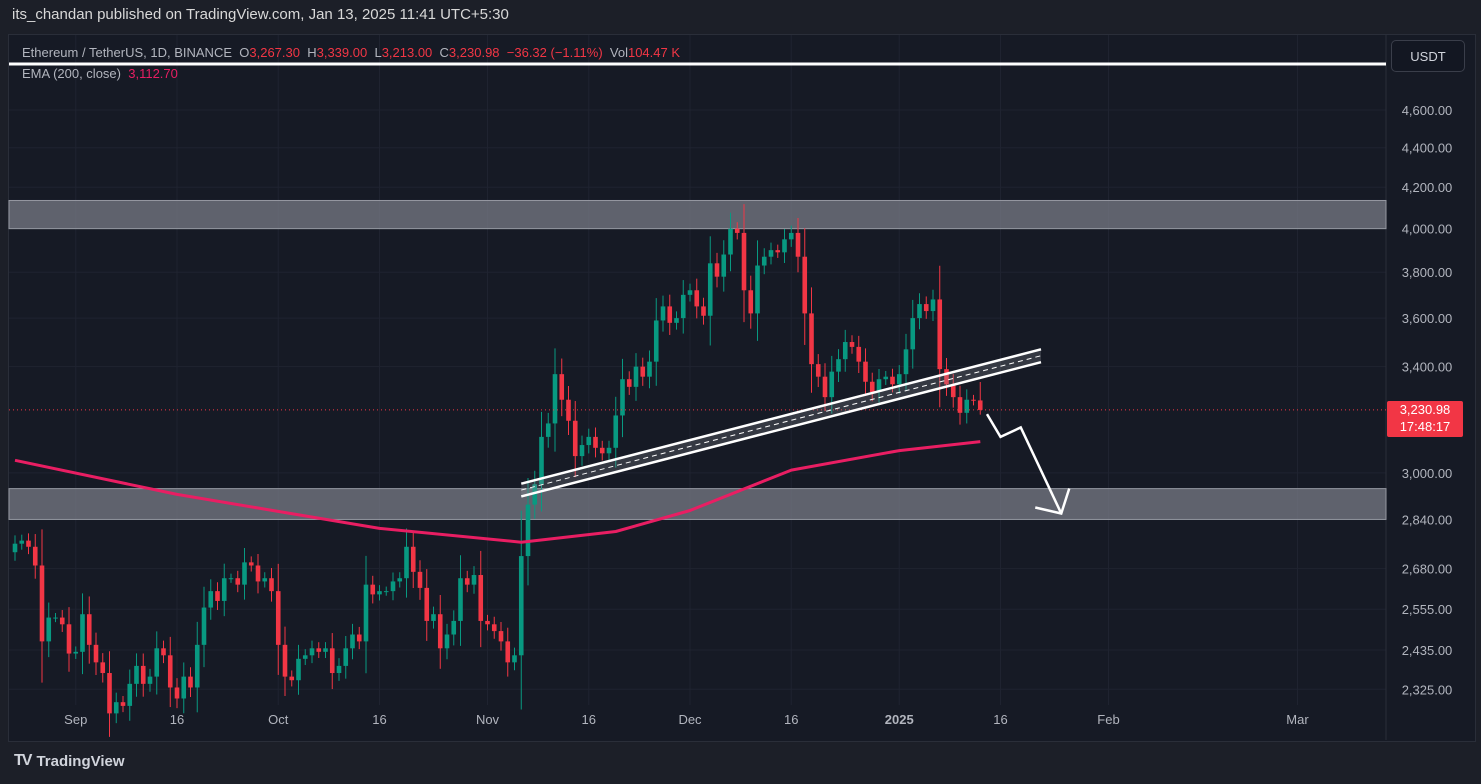 This screenshot has height=784, width=1481. I want to click on y-tick-label: 4,600.00, so click(1427, 110).